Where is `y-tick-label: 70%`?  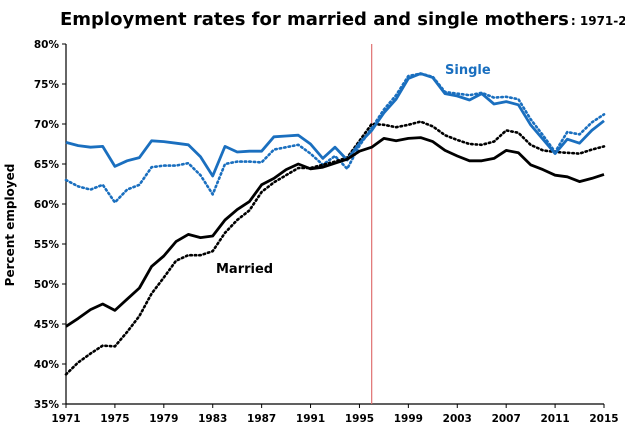 y-tick-label: 70% is located at coordinates (47, 125).